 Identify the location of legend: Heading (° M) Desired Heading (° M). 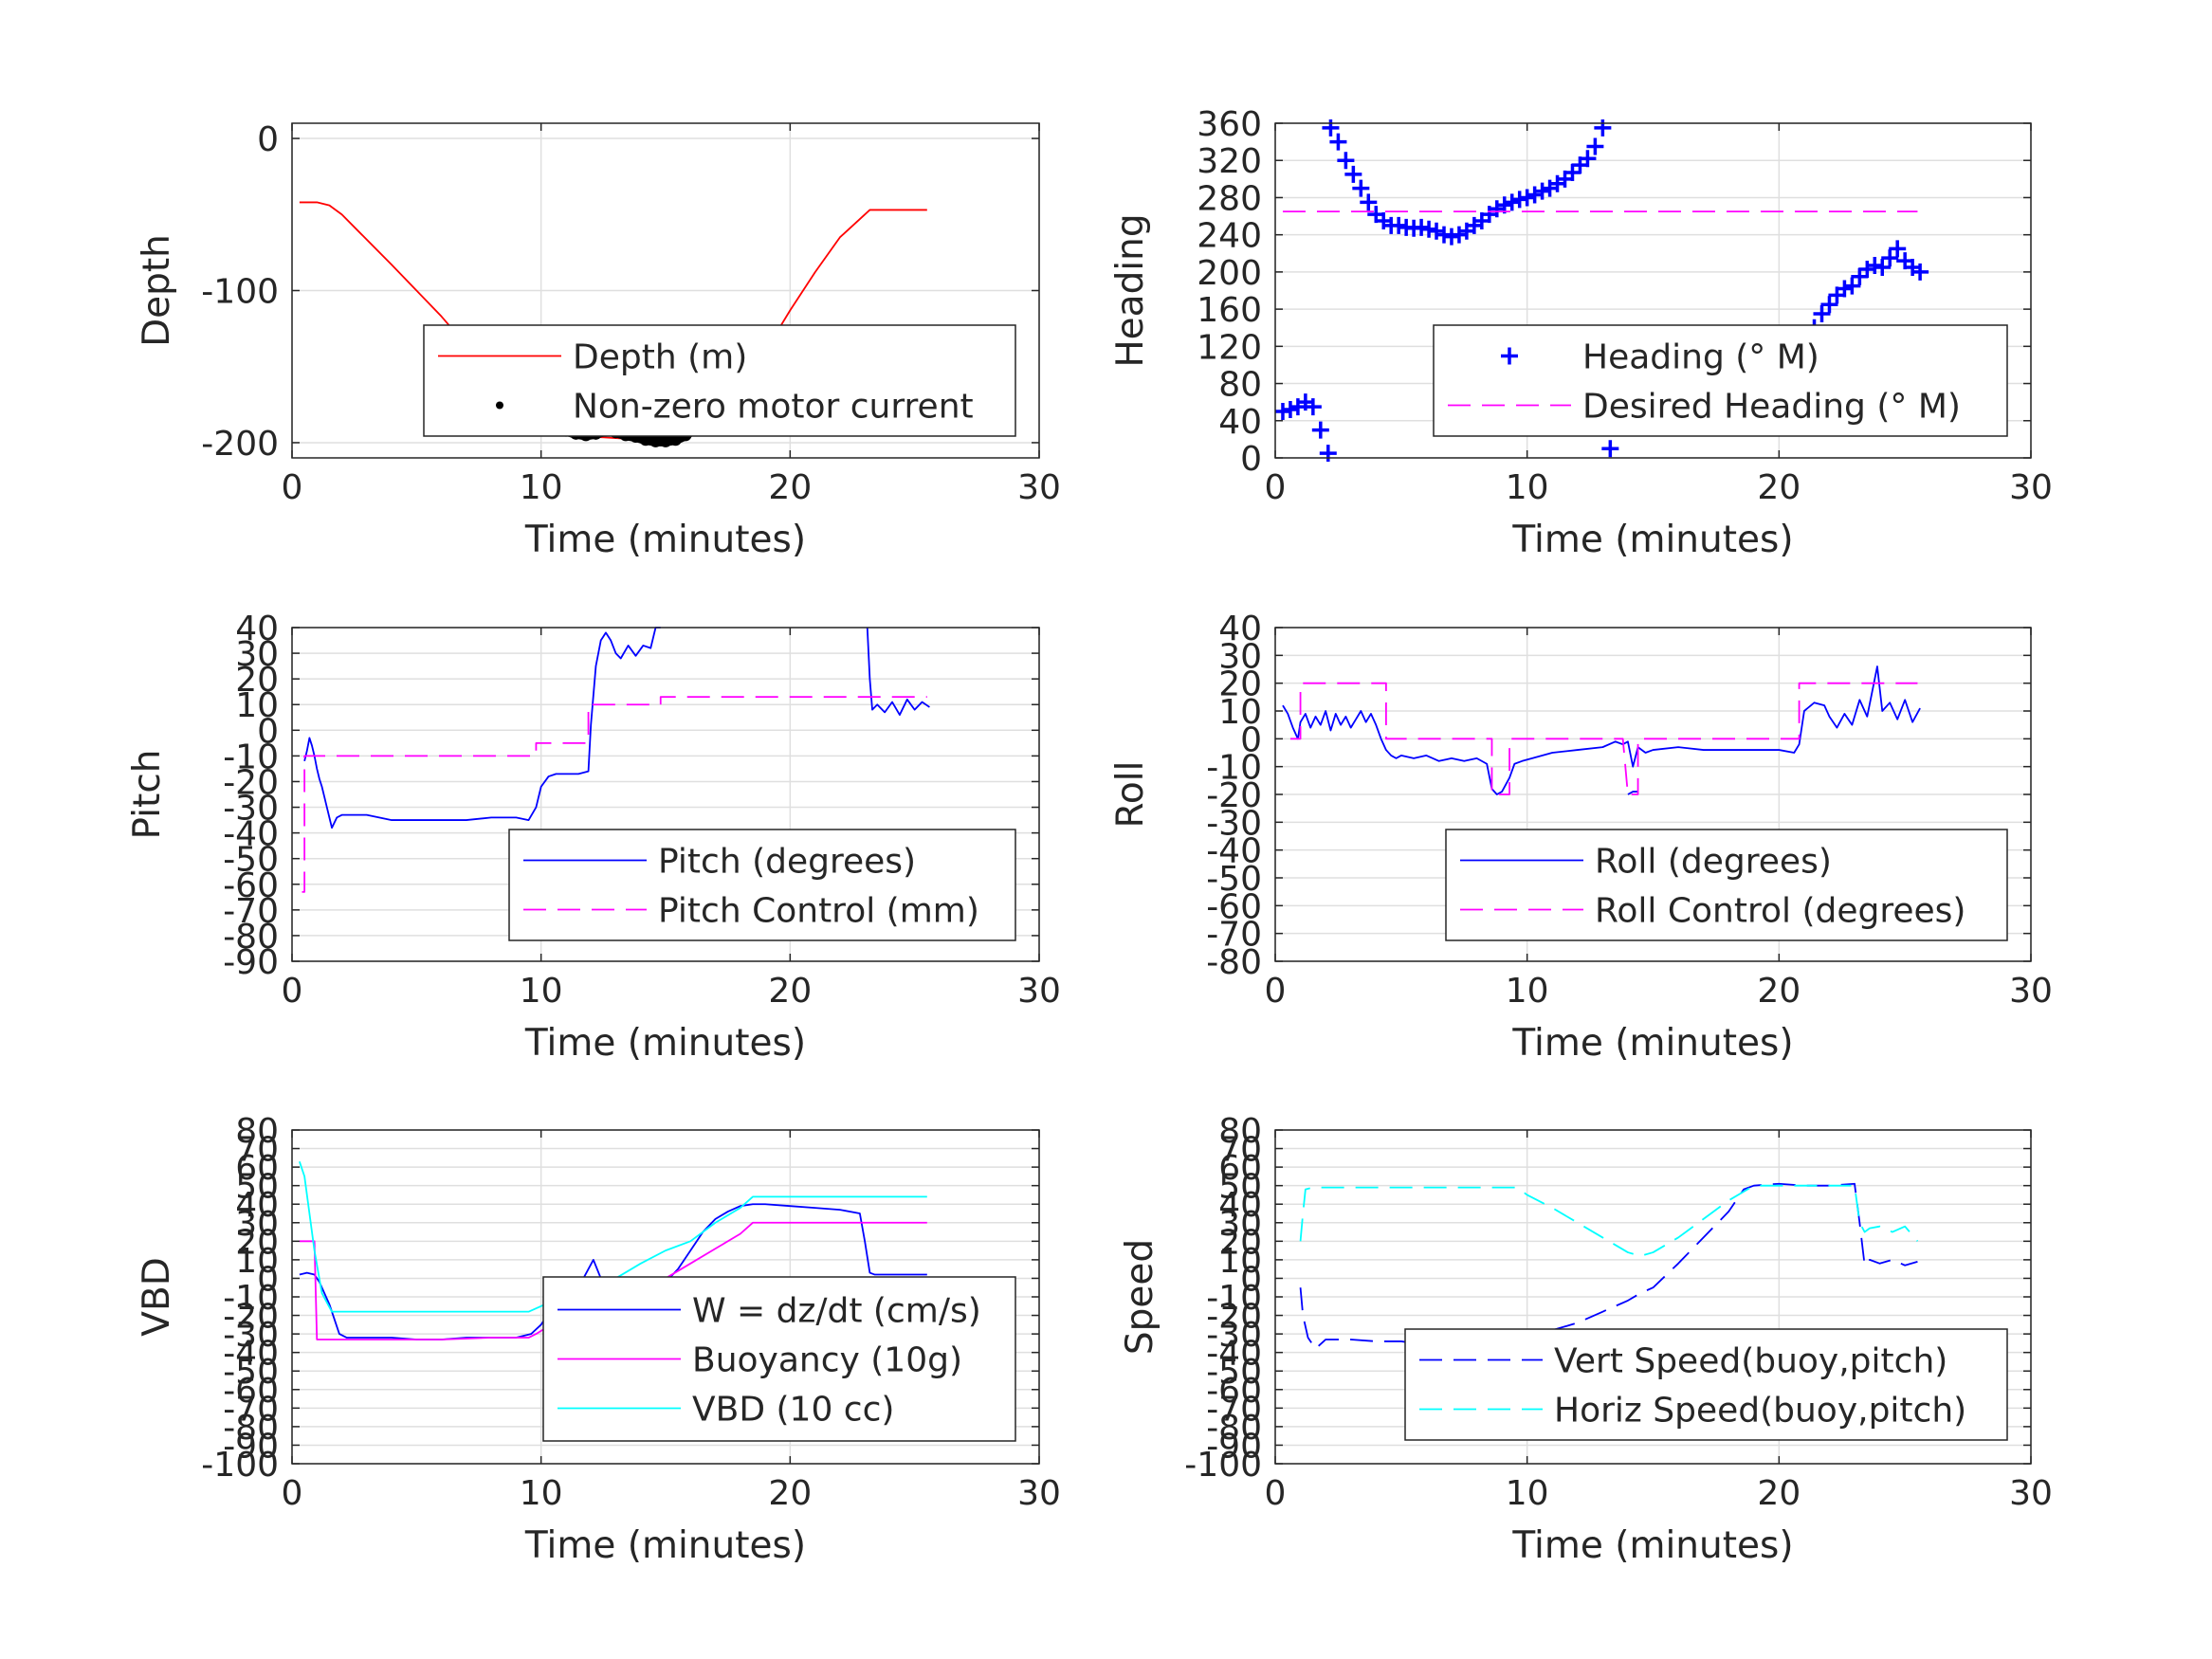
(1720, 380).